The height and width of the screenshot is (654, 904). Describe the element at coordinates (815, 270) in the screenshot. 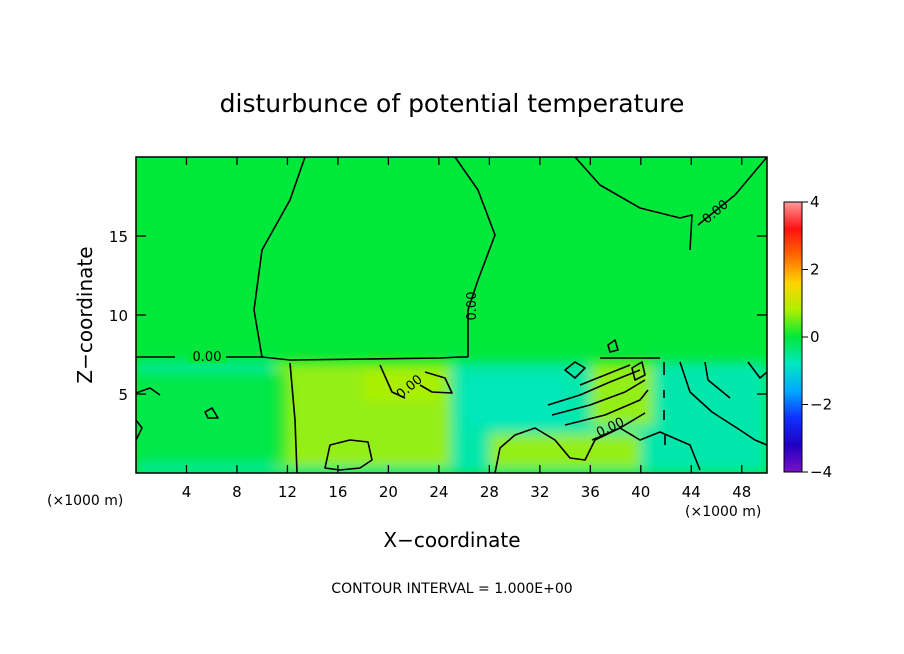

I see `colorbar-tick-label: 2` at that location.